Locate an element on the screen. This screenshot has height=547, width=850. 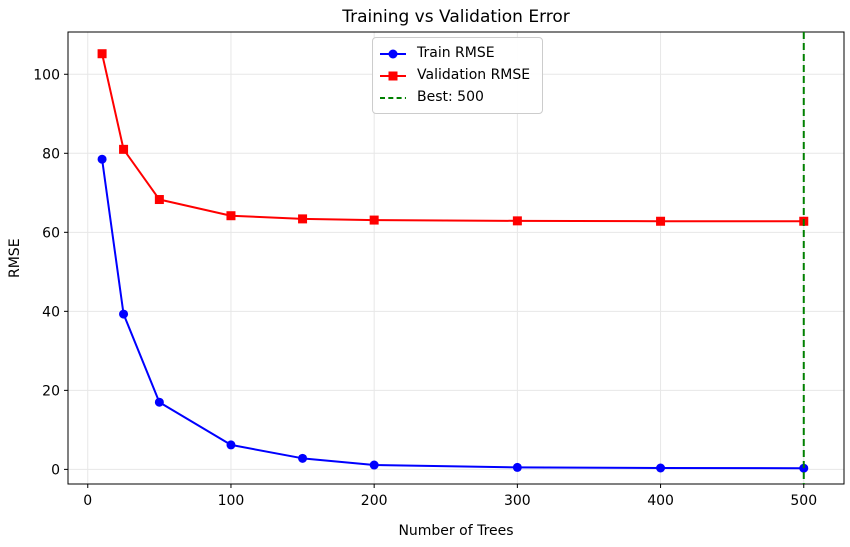
x-axis-label: Number of Trees is located at coordinates (456, 531).